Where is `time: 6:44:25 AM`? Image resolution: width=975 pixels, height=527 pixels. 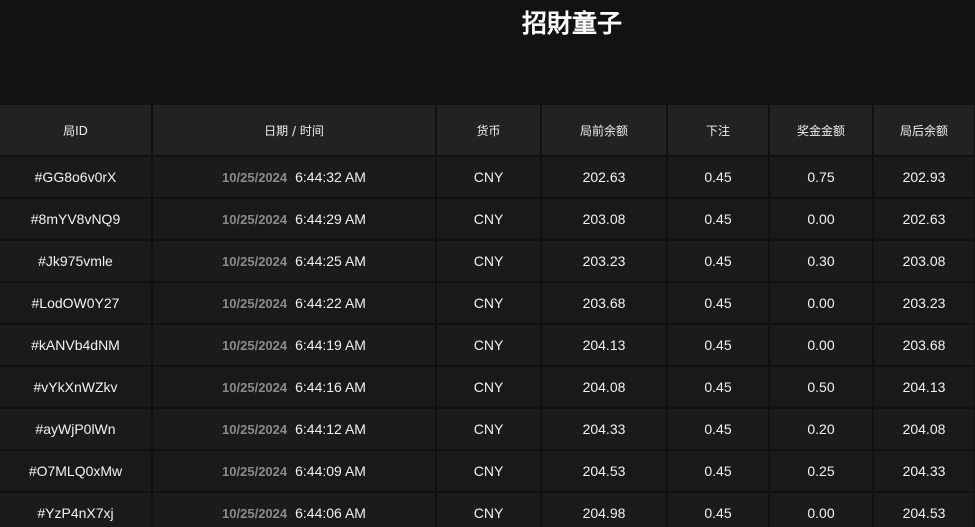 time: 6:44:25 AM is located at coordinates (330, 261).